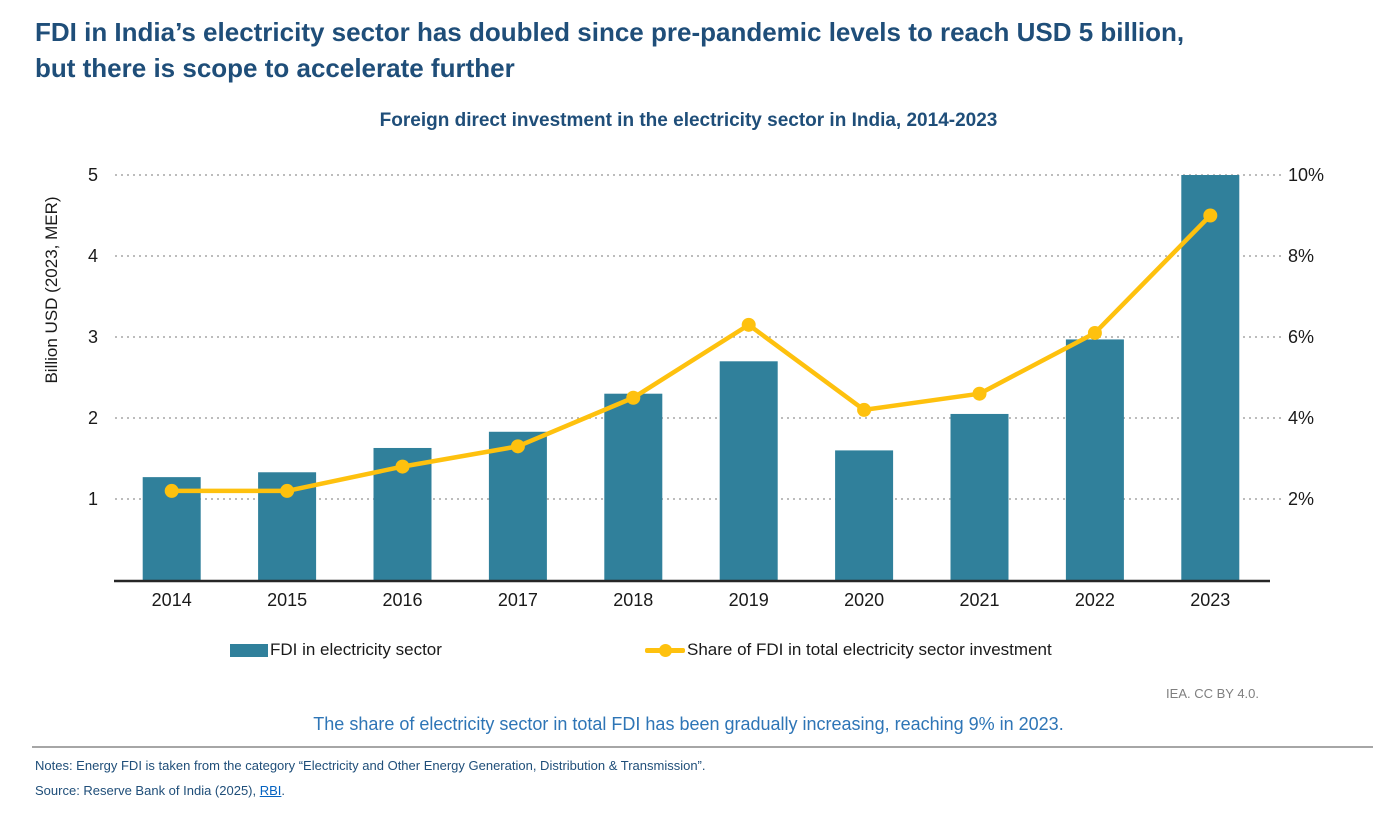 The height and width of the screenshot is (813, 1377). I want to click on right-tick-label: 4%, so click(1301, 418).